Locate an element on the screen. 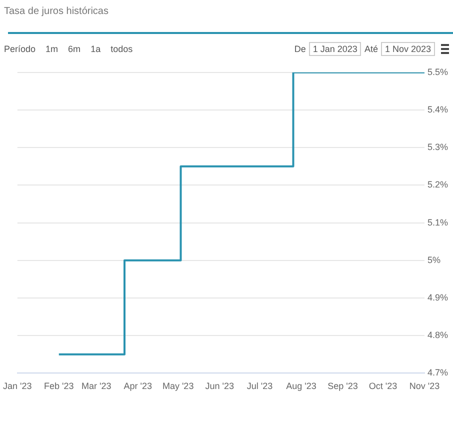  text: Período is located at coordinates (20, 49).